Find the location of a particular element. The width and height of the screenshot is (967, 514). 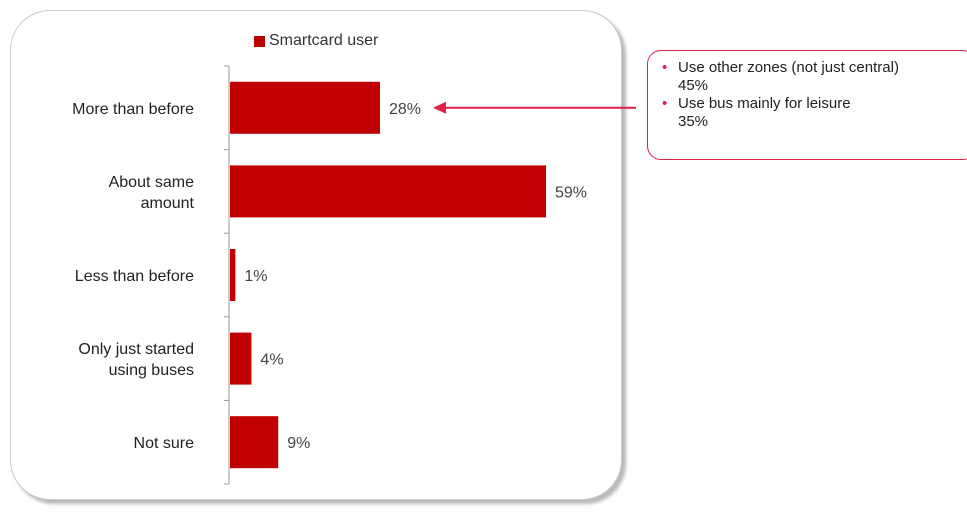

category-label: Less than before is located at coordinates (134, 276).